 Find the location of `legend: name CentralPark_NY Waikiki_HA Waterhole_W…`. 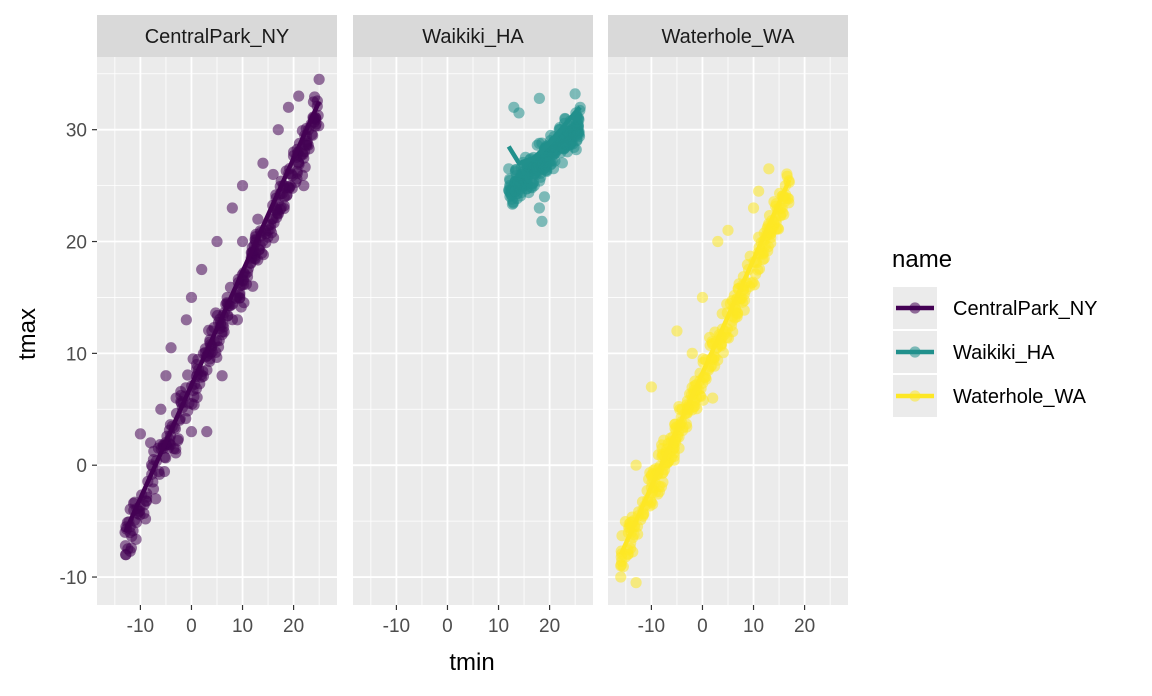

legend: name CentralPark_NY Waikiki_HA Waterhole_W… is located at coordinates (995, 331).